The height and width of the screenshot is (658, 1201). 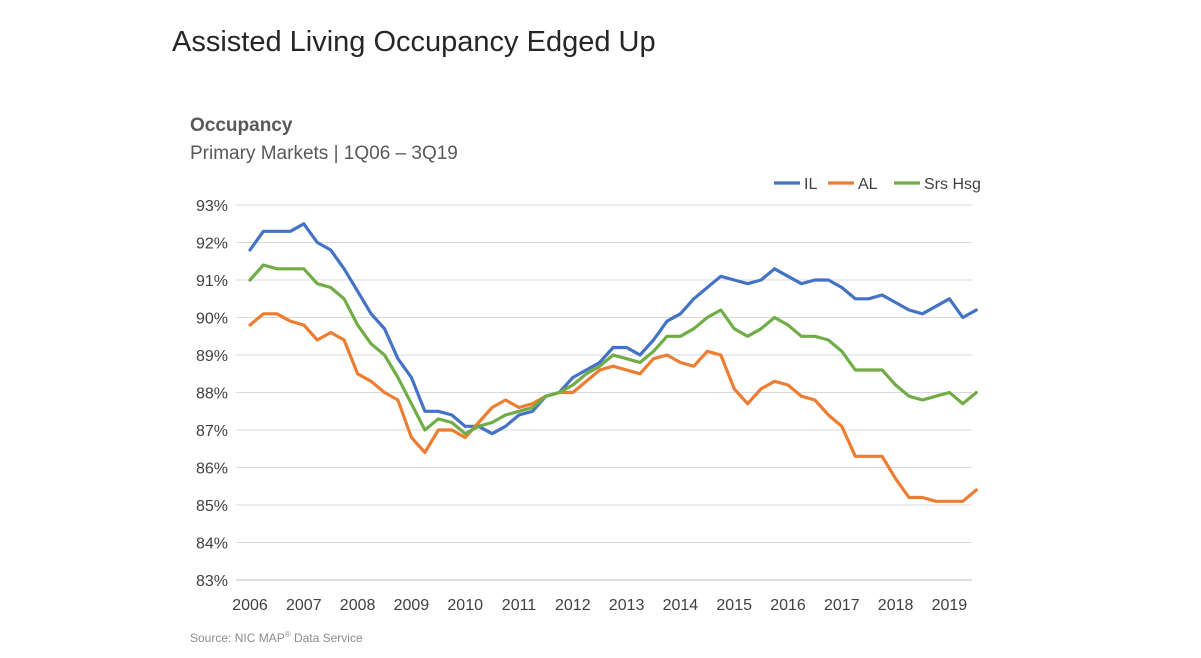 I want to click on x-tick-label: 2009, so click(x=412, y=605).